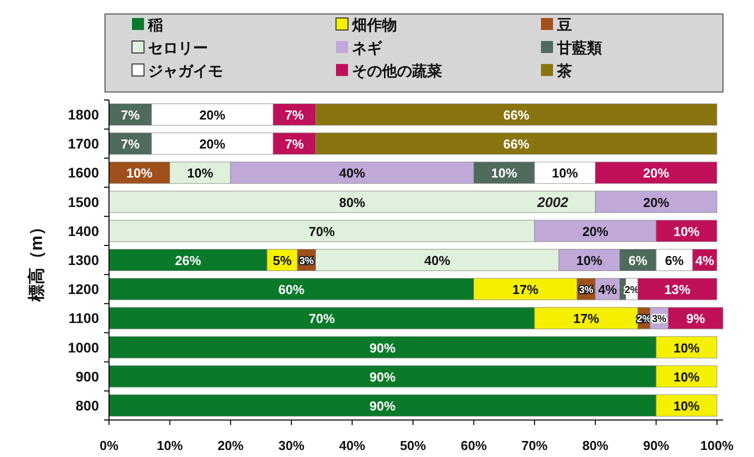  Describe the element at coordinates (677, 290) in the screenshot. I see `data-label: 13%` at that location.